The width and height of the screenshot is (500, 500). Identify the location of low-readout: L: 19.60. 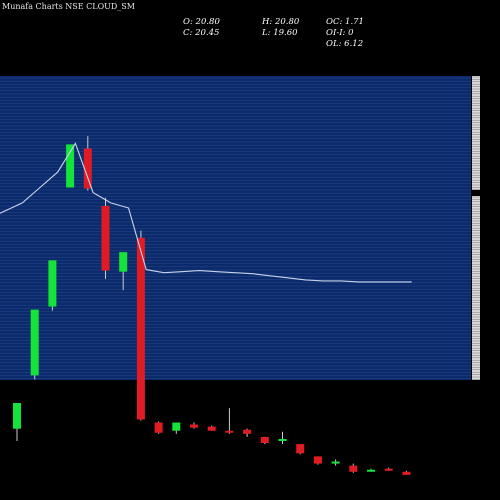
(280, 33).